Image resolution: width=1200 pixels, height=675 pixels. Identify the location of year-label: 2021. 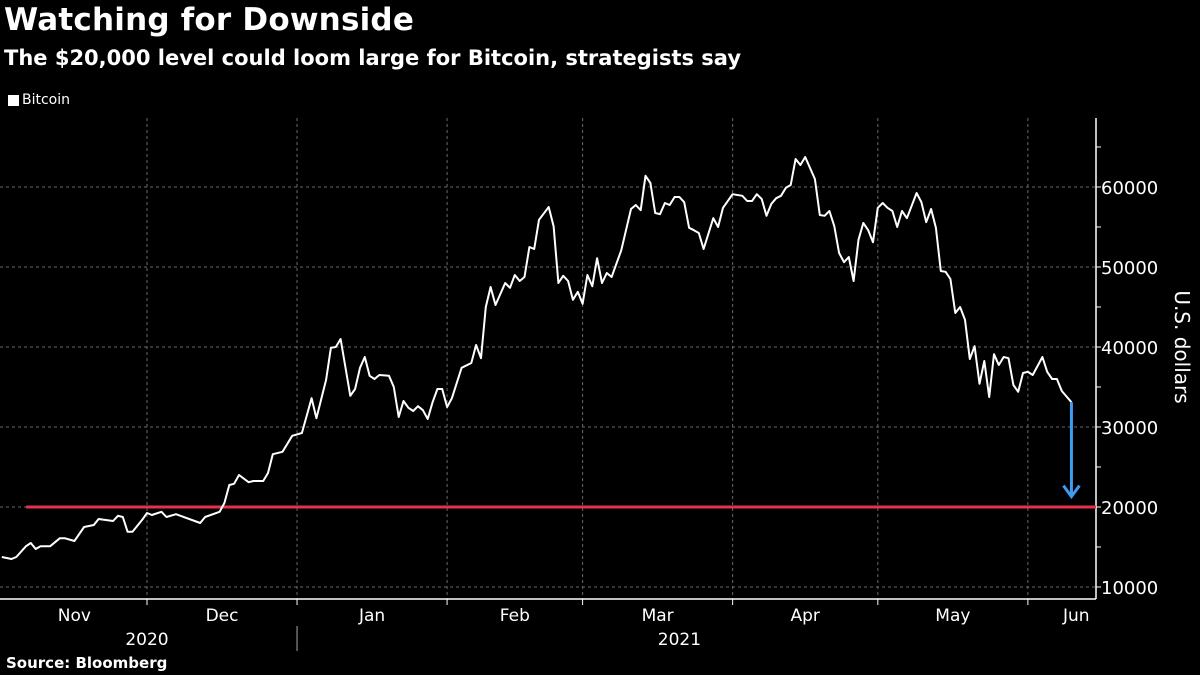
(679, 640).